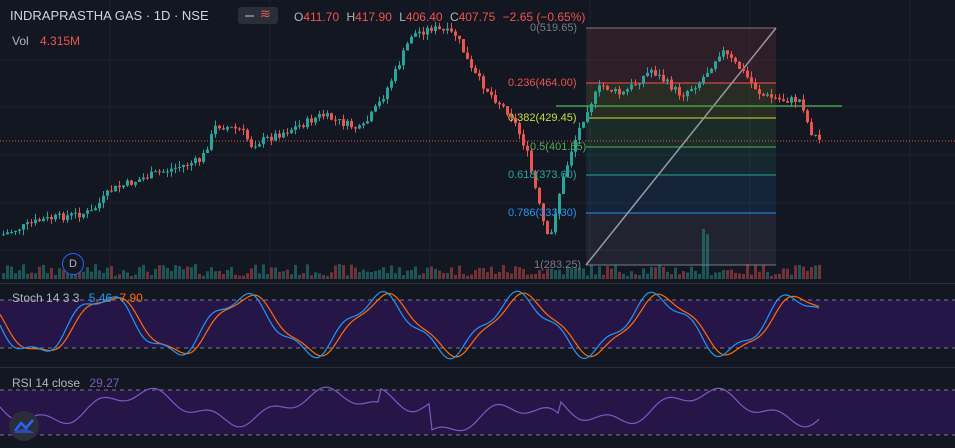  Describe the element at coordinates (258, 15) in the screenshot. I see `chart-type-toggle: ≋` at that location.